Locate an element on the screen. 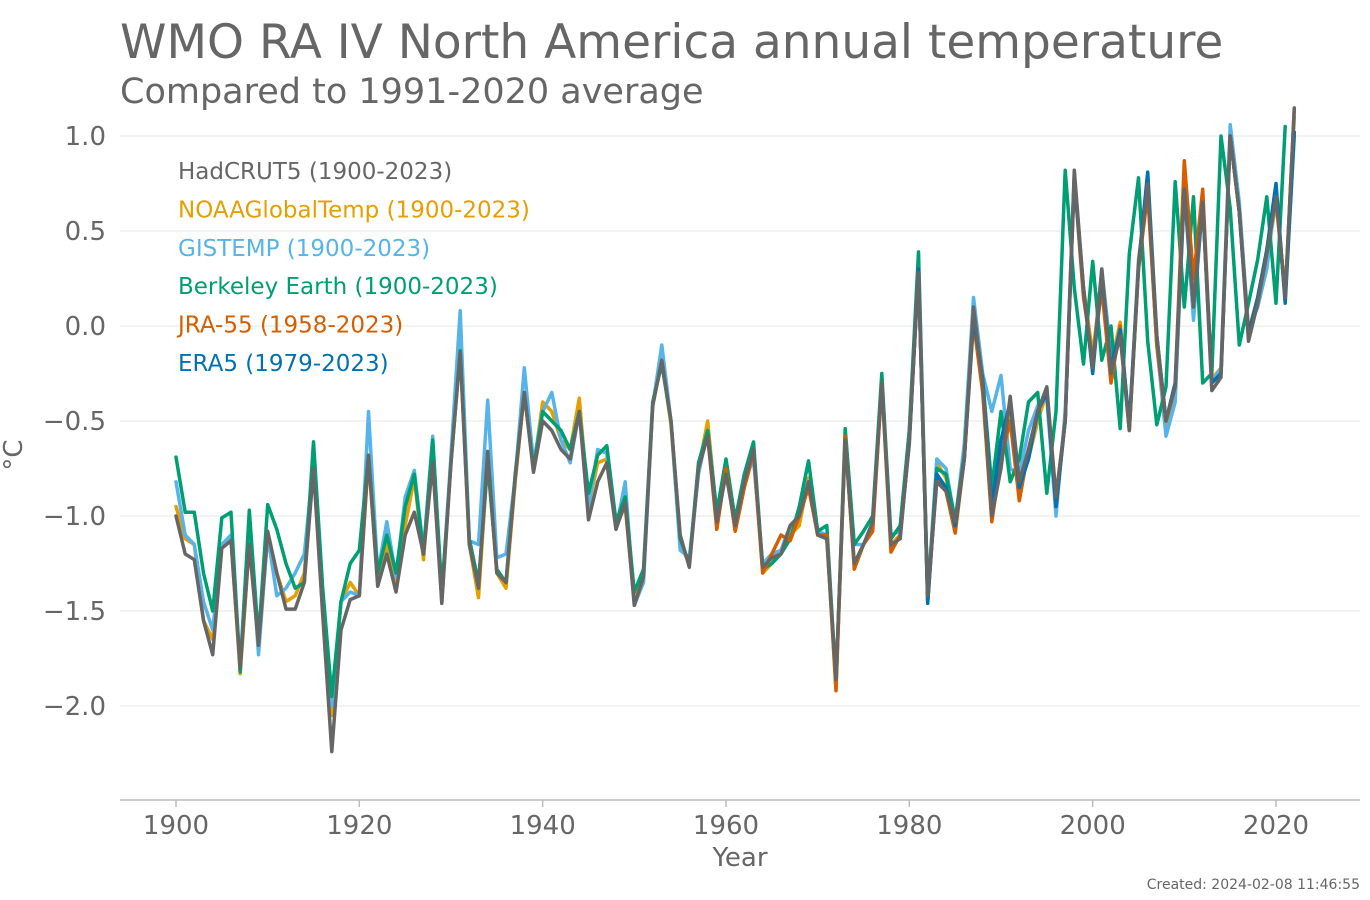 The width and height of the screenshot is (1370, 900). y-tick-label: −0.5 is located at coordinates (74, 422).